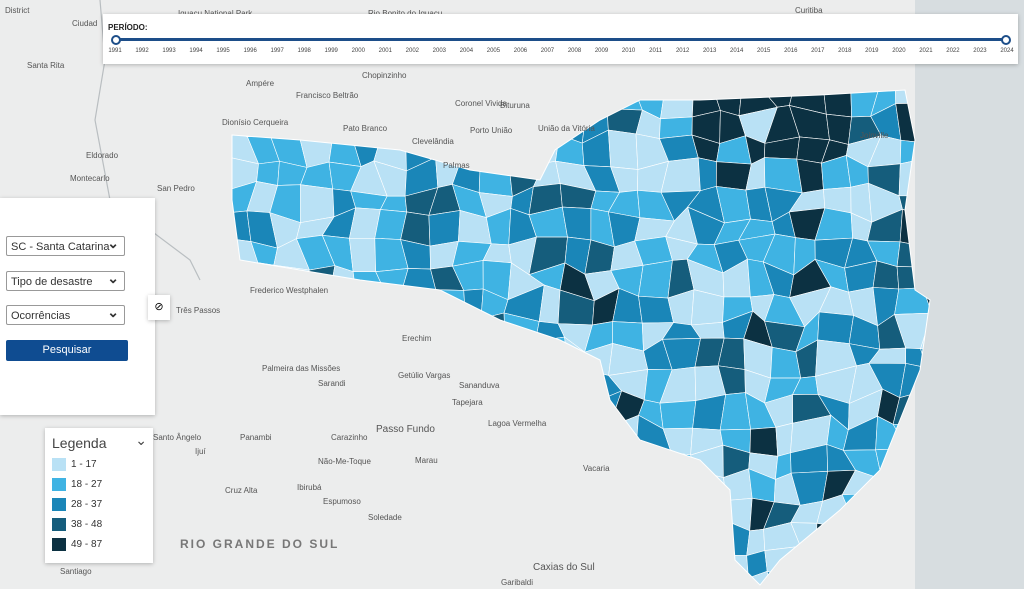 The height and width of the screenshot is (589, 1024). What do you see at coordinates (116, 40) in the screenshot?
I see `start-handle` at bounding box center [116, 40].